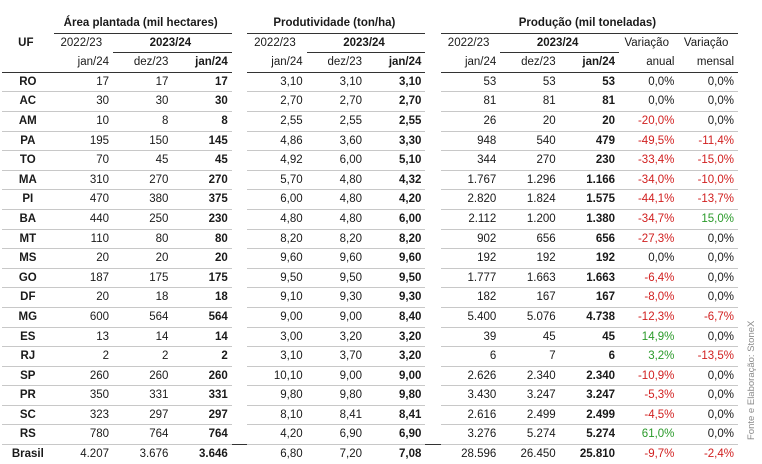 Image resolution: width=762 pixels, height=464 pixels. What do you see at coordinates (396, 141) in the screenshot?
I see `value-cell: 3,30` at bounding box center [396, 141].